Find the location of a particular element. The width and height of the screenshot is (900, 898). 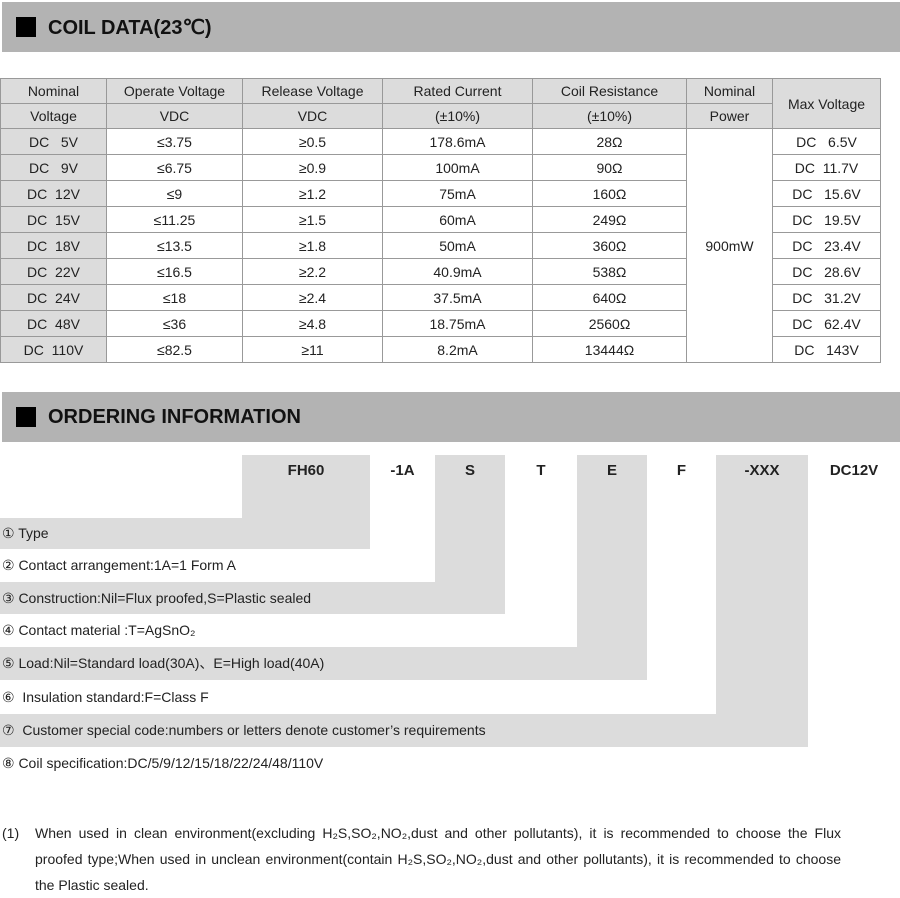

section-title: COIL DATA(23℃) is located at coordinates (130, 27).